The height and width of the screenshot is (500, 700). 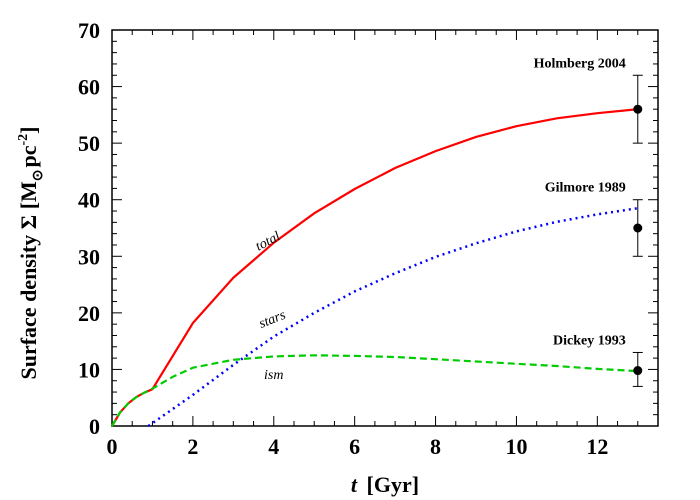 What do you see at coordinates (89, 313) in the screenshot?
I see `y-tick-label: 20` at bounding box center [89, 313].